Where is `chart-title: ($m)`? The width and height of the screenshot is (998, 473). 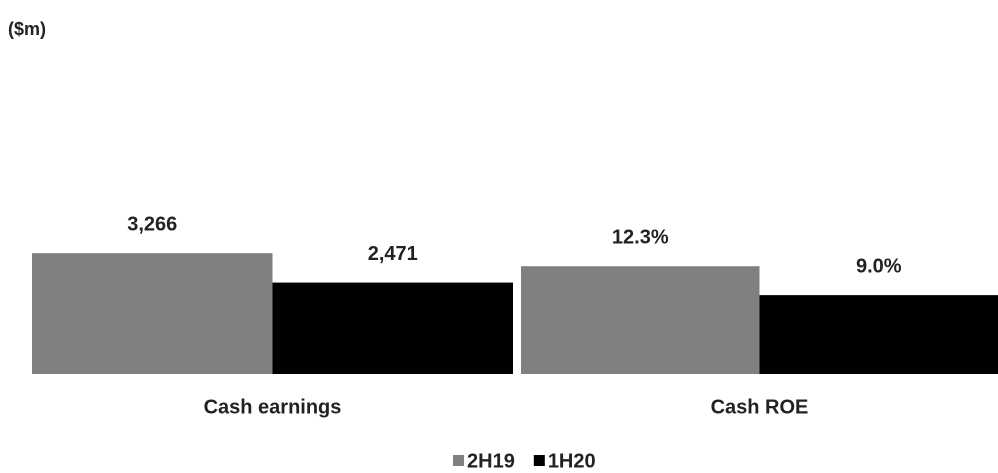 chart-title: ($m) is located at coordinates (27, 29).